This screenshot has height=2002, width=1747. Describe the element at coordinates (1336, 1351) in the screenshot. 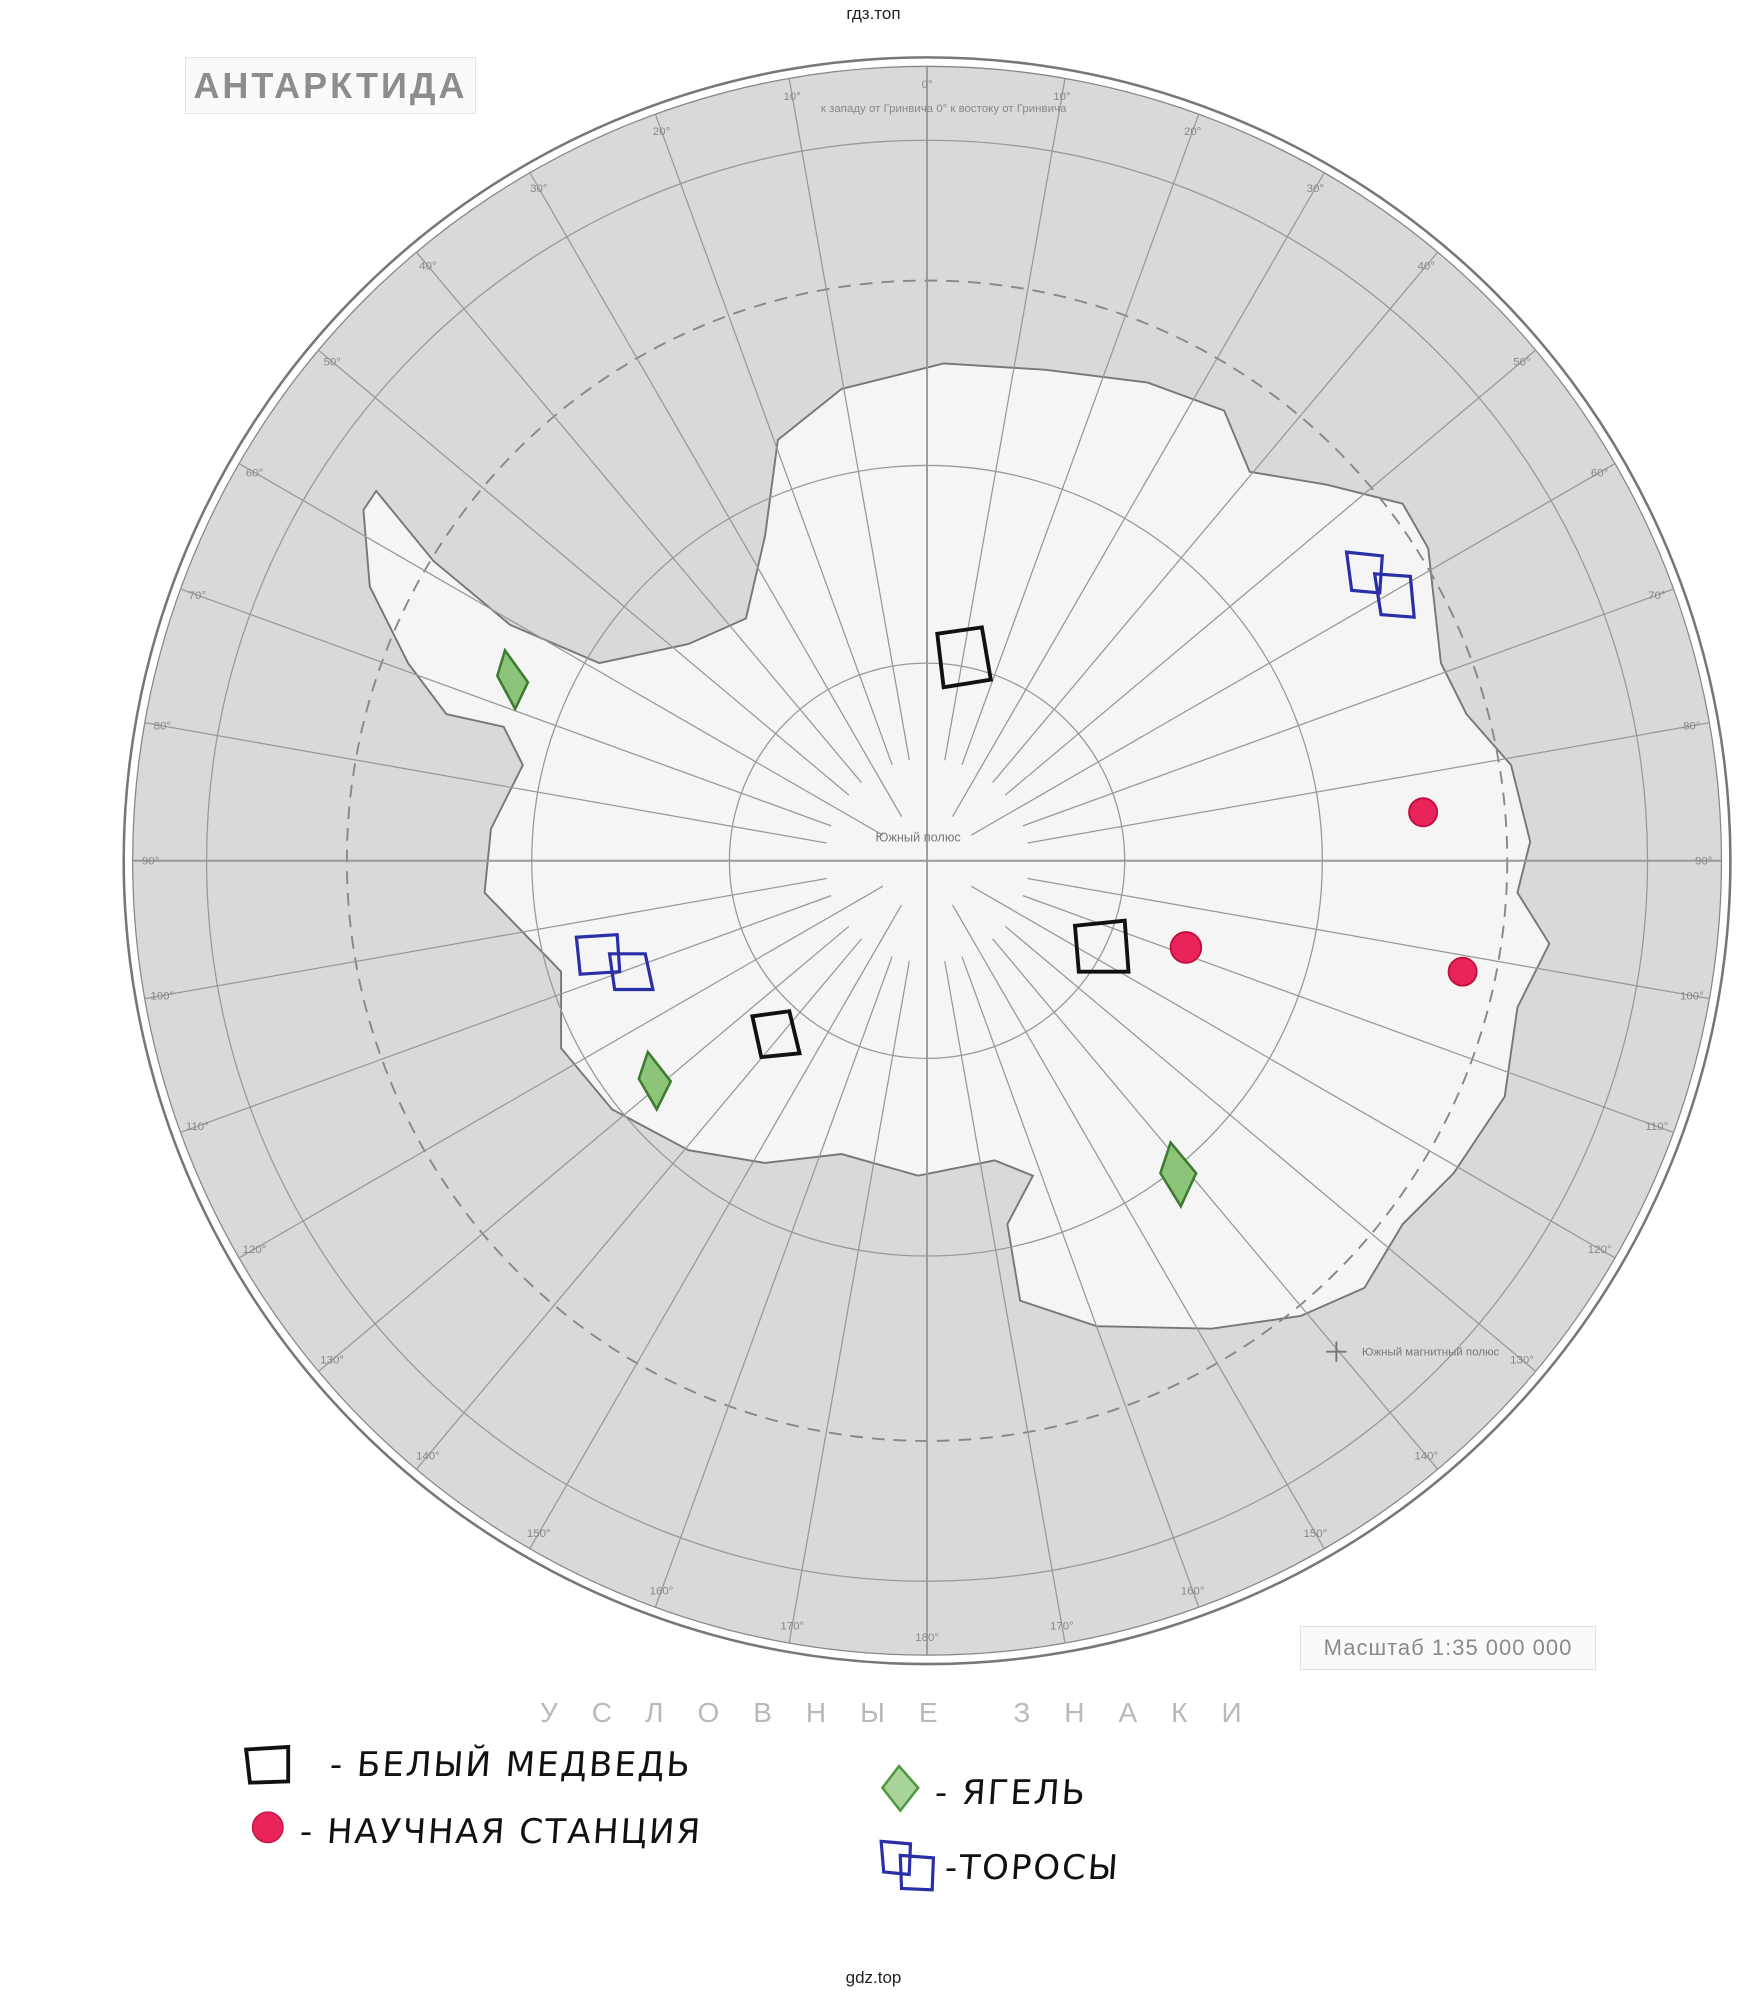

I see `magnetic-pole-icon` at that location.